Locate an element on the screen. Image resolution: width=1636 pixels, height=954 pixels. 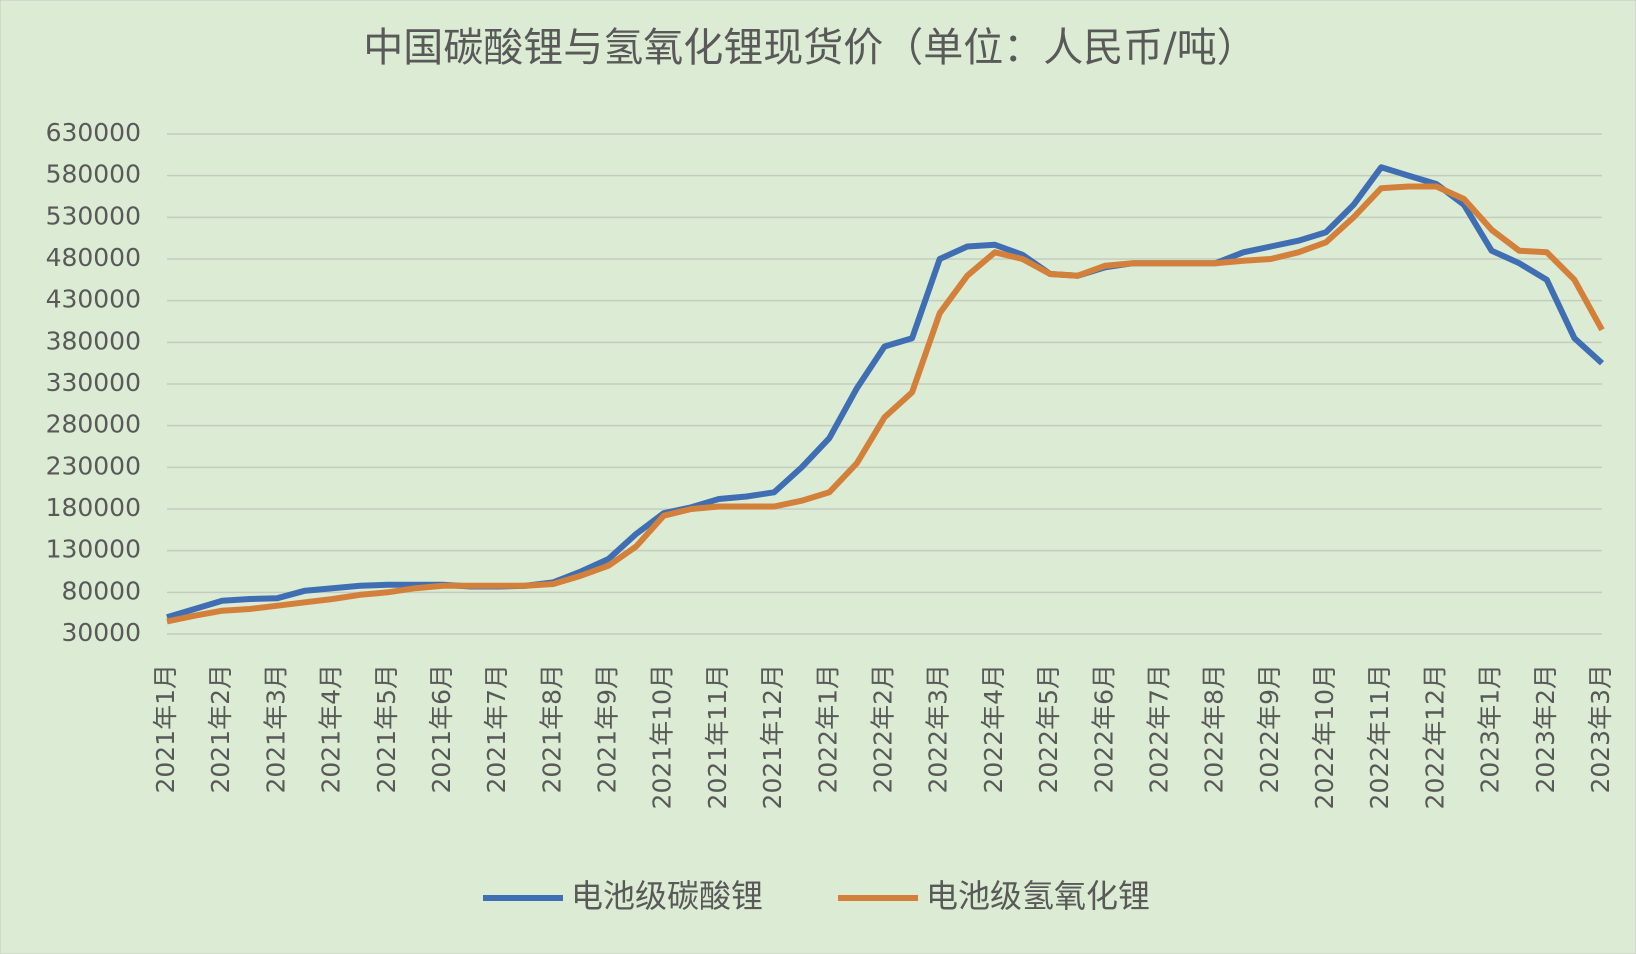
x-tick-label: 2022年5月 is located at coordinates (1048, 729).